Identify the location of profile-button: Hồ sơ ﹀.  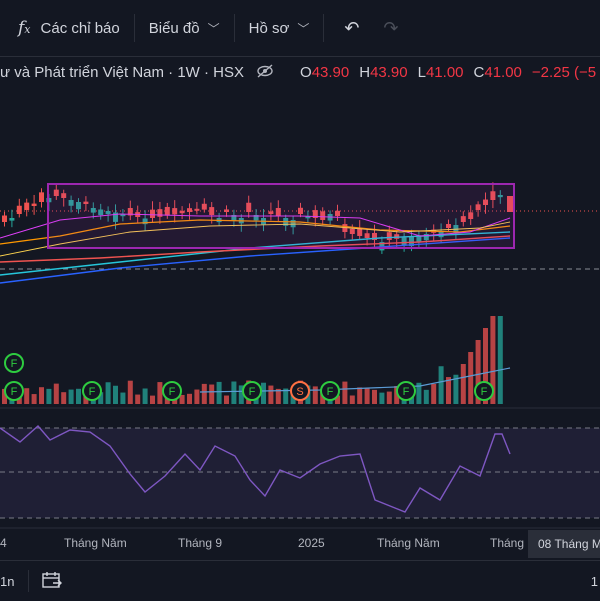
(279, 28).